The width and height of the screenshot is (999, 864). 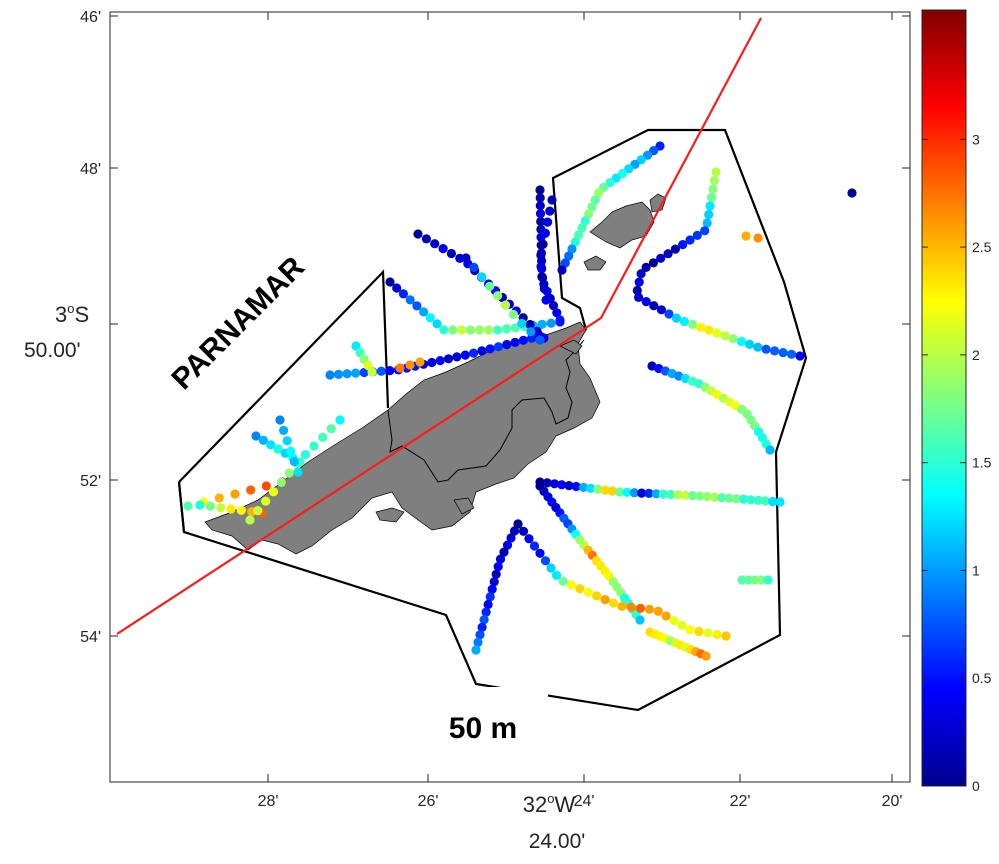 What do you see at coordinates (549, 804) in the screenshot?
I see `x-axis-center-label: 32oW` at bounding box center [549, 804].